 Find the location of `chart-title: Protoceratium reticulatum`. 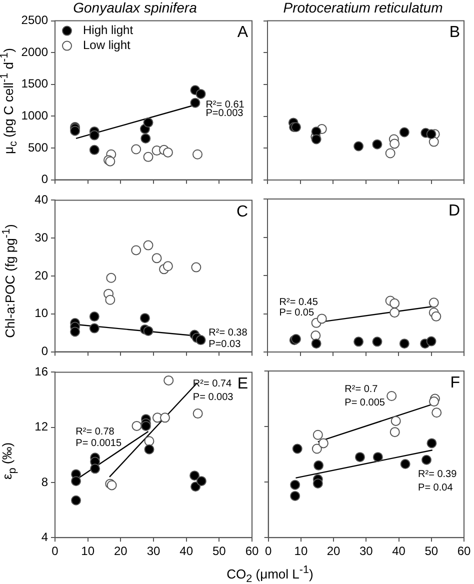

chart-title: Protoceratium reticulatum is located at coordinates (363, 8).